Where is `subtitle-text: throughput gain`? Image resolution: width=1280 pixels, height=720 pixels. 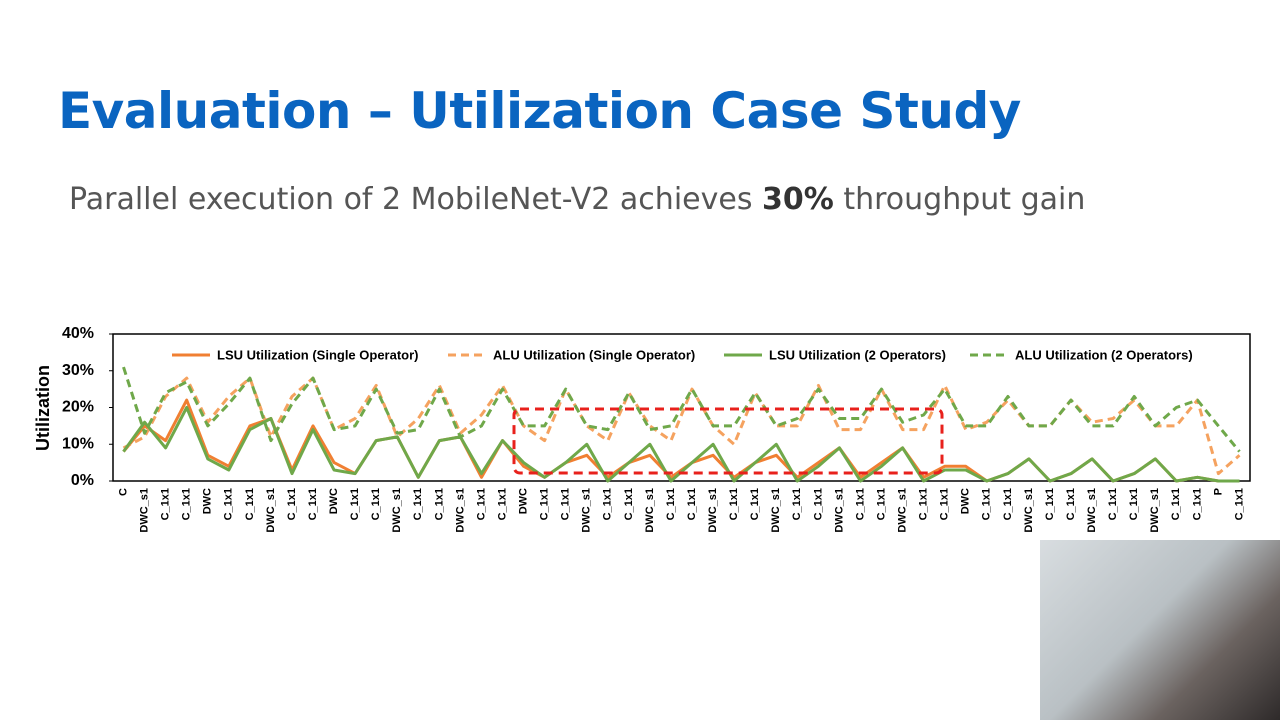
subtitle-text: throughput gain is located at coordinates (959, 199).